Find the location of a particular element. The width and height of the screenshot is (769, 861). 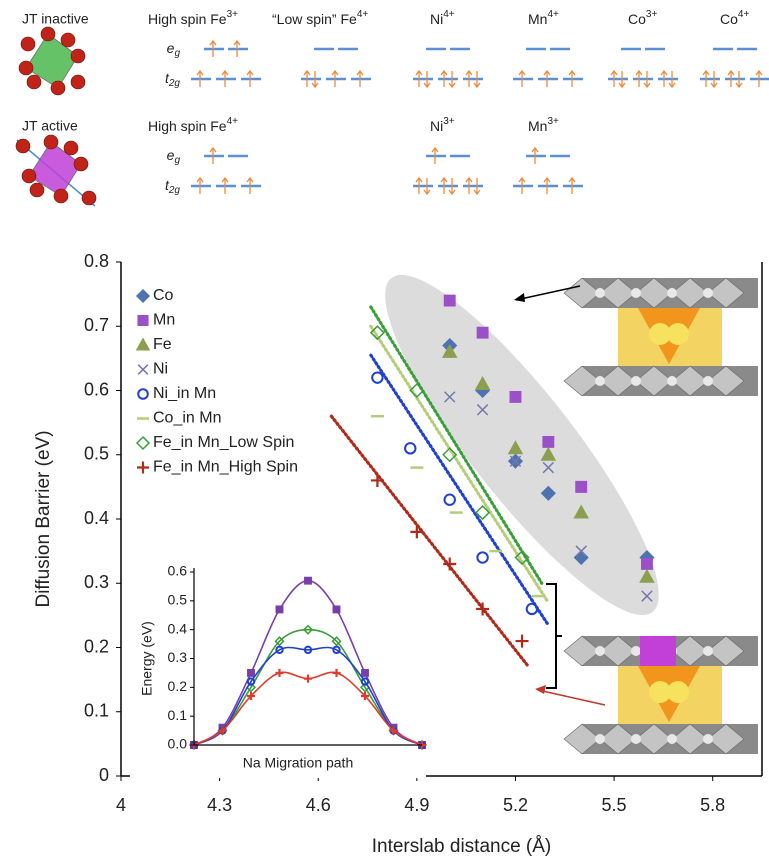

migrating-site is located at coordinates (658, 651).